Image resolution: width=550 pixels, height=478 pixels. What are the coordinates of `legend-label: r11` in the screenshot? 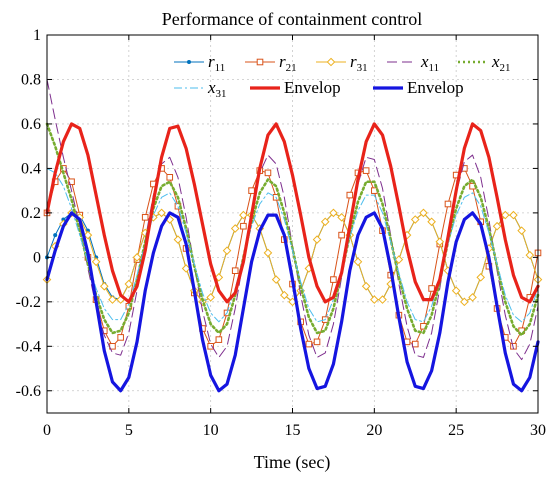 It's located at (216, 63).